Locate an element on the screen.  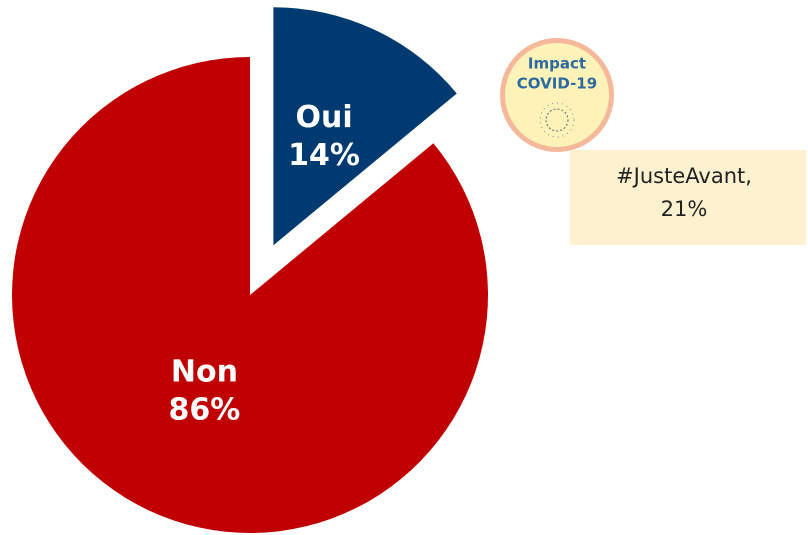
badge-title: Impact is located at coordinates (557, 64).